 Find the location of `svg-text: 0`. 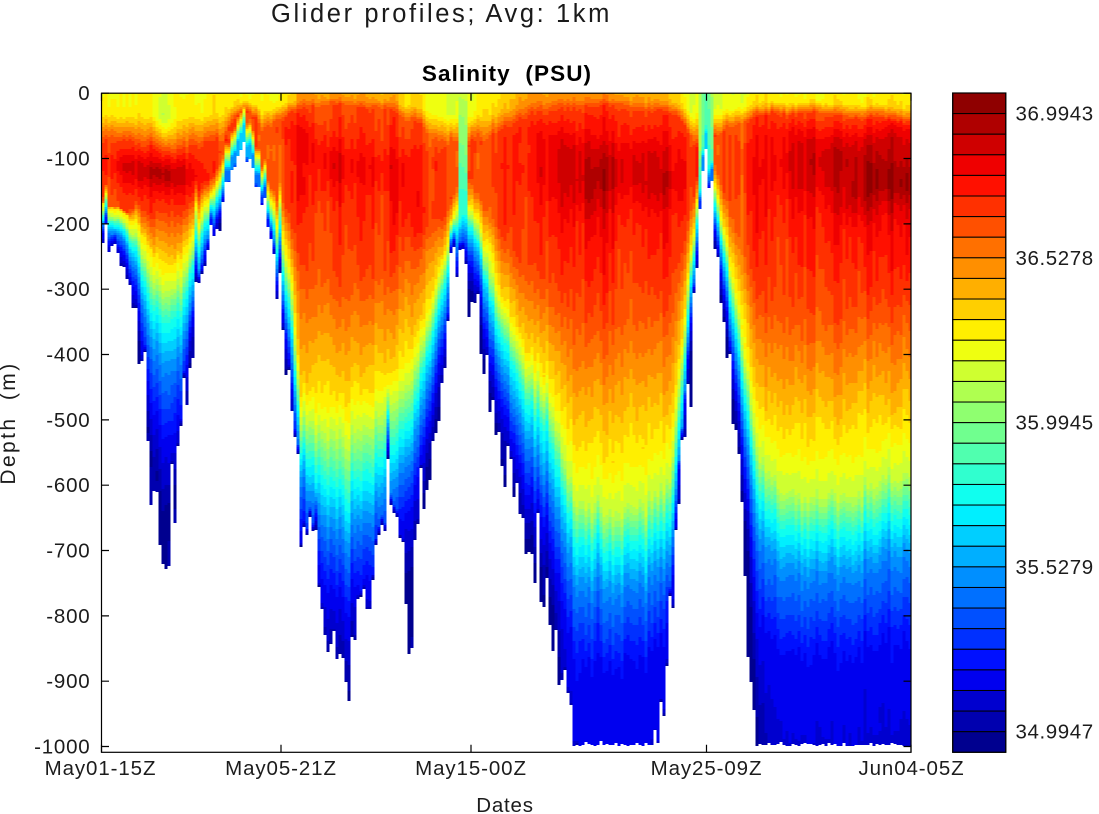

svg-text: 0 is located at coordinates (84, 93).